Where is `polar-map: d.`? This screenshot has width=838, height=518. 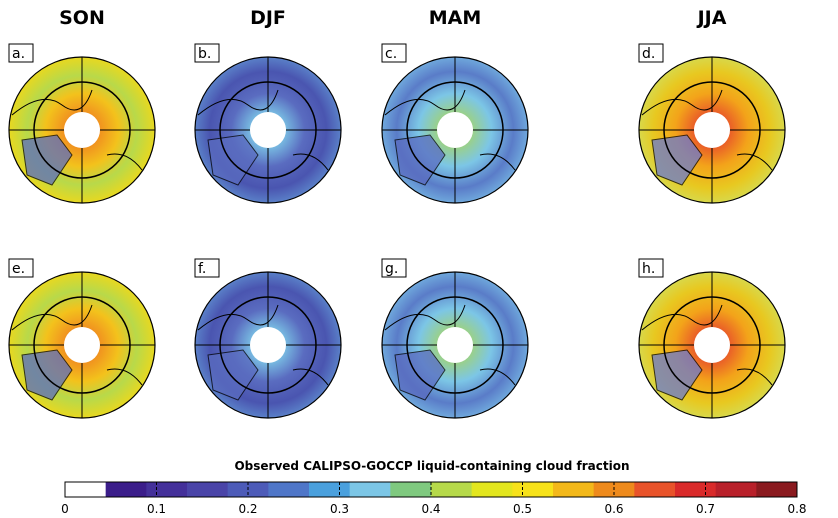 polar-map: d. is located at coordinates (712, 123).